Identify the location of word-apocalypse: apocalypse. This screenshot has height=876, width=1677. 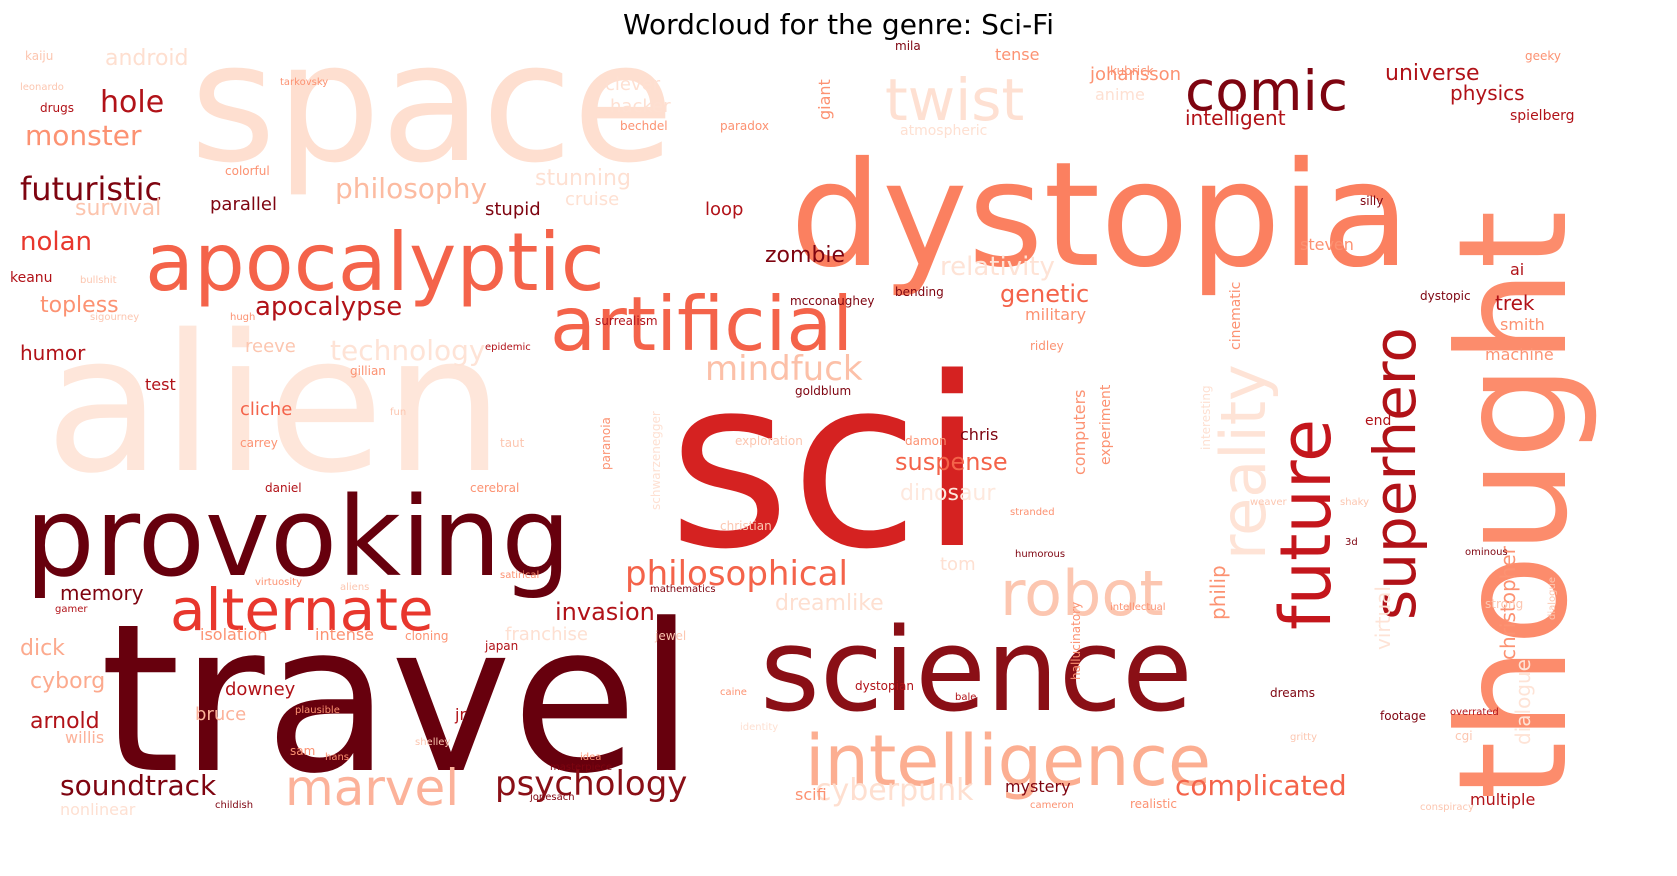
(328, 307).